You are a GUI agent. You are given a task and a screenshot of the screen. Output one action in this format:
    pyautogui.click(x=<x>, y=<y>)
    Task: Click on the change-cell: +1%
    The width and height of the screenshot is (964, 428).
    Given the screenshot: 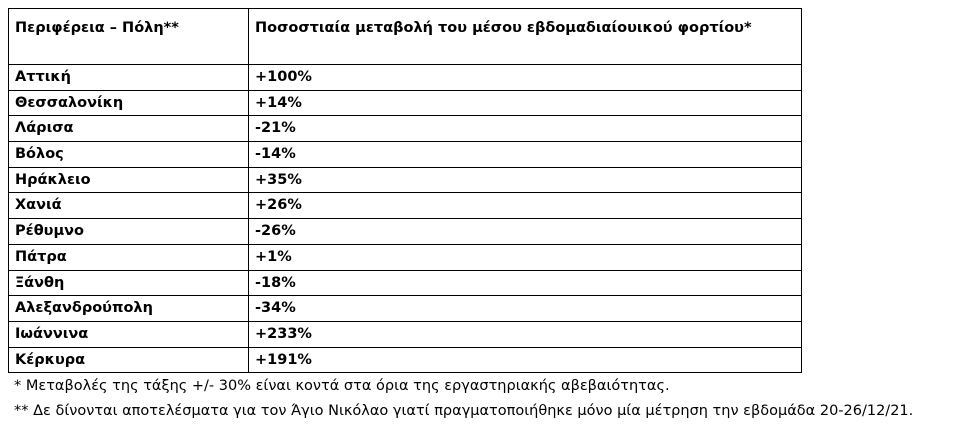 What is the action you would take?
    pyautogui.click(x=525, y=257)
    